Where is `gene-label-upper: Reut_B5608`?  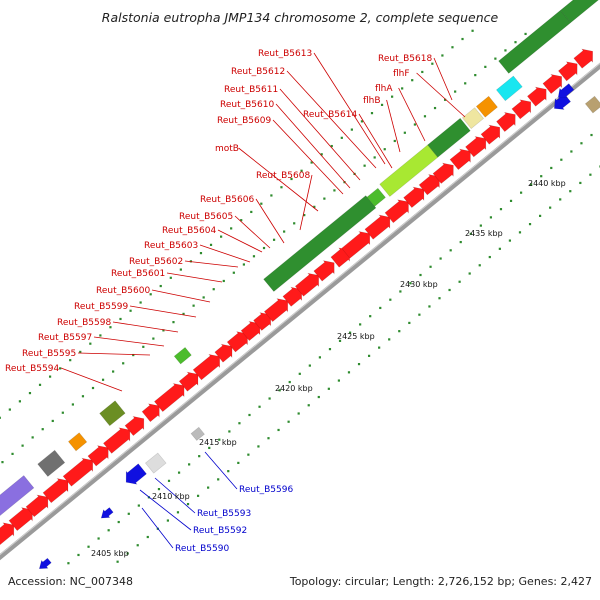 gene-label-upper: Reut_B5608 is located at coordinates (283, 176).